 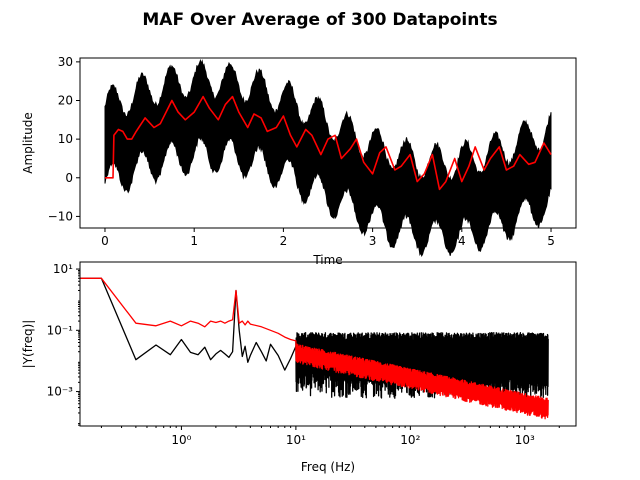 I want to click on bottom-xtick-label: 10⁰, so click(x=181, y=440).